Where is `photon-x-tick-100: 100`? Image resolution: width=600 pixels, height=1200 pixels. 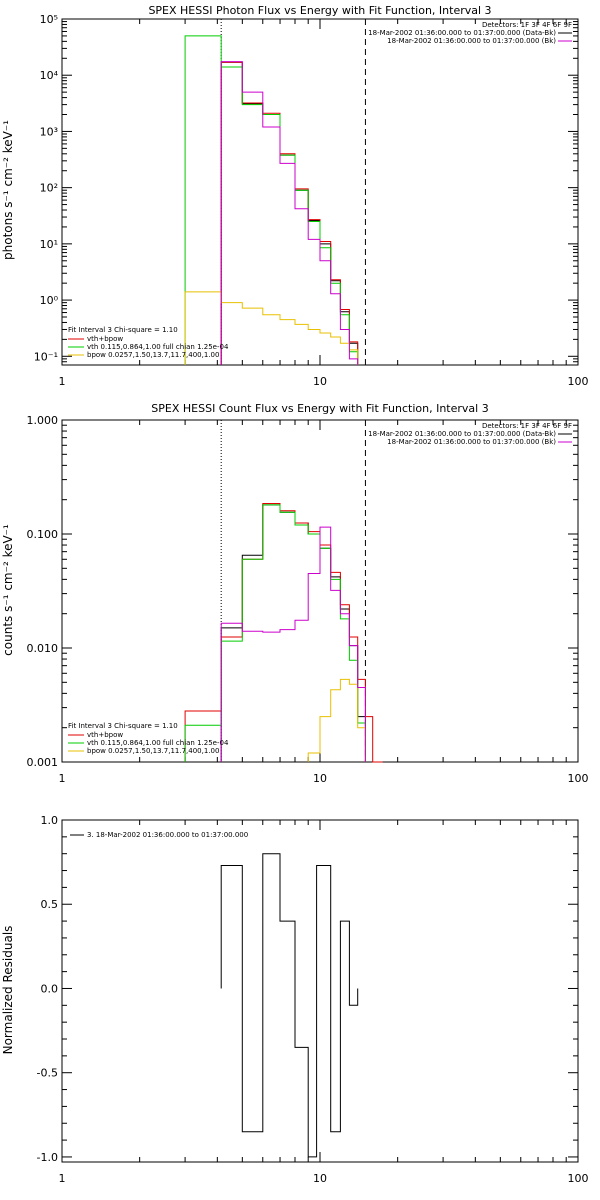 photon-x-tick-100: 100 is located at coordinates (578, 381).